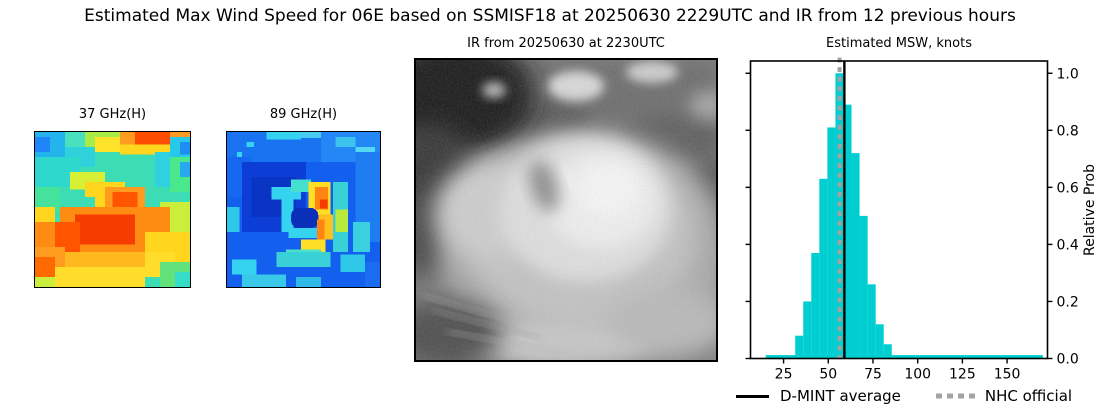  I want to click on y-tick-label: 0.6, so click(1068, 188).